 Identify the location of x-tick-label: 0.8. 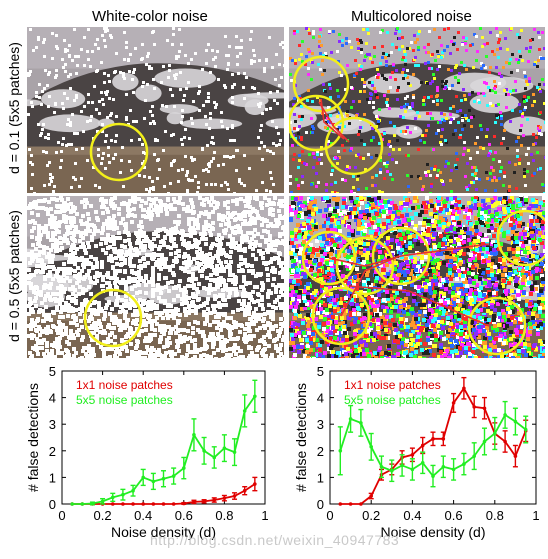
(495, 515).